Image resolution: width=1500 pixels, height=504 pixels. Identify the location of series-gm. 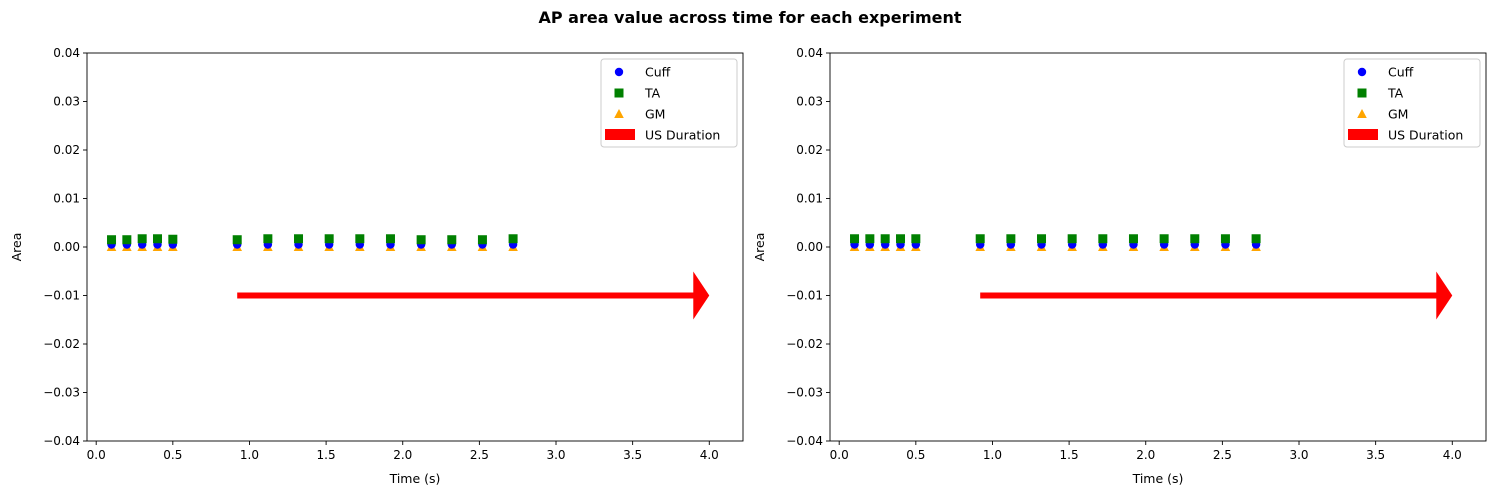
(1055, 246).